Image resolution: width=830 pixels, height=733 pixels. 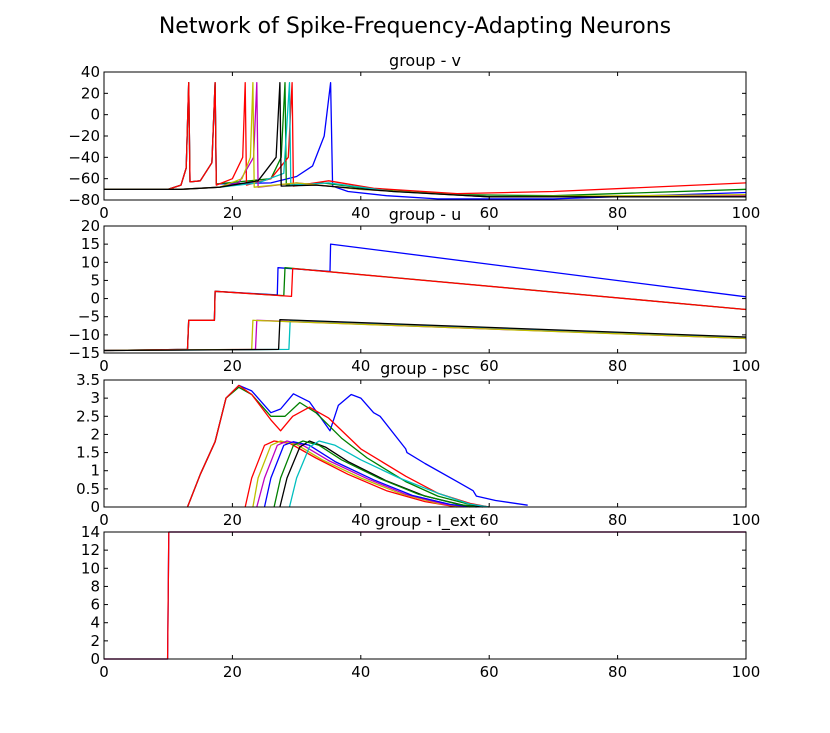 What do you see at coordinates (95, 586) in the screenshot?
I see `y-tick-label: 8` at bounding box center [95, 586].